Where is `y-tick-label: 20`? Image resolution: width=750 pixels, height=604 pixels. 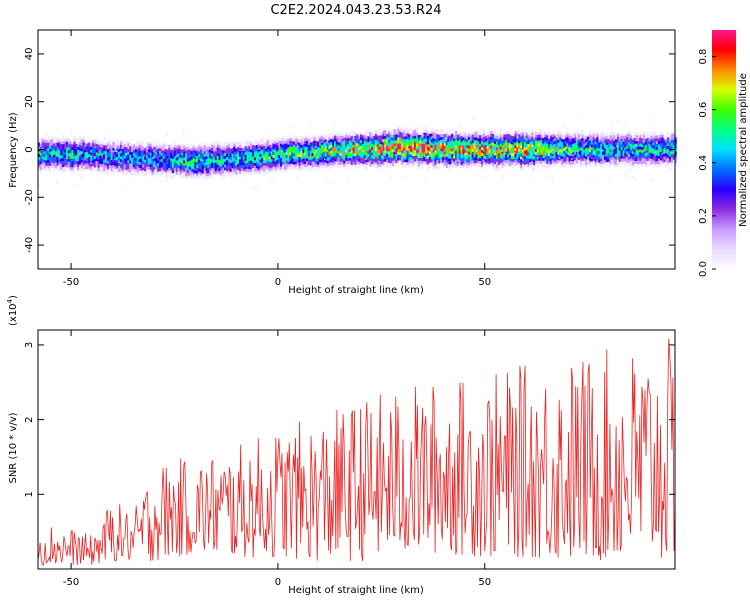
y-tick-label: 20 is located at coordinates (29, 101).